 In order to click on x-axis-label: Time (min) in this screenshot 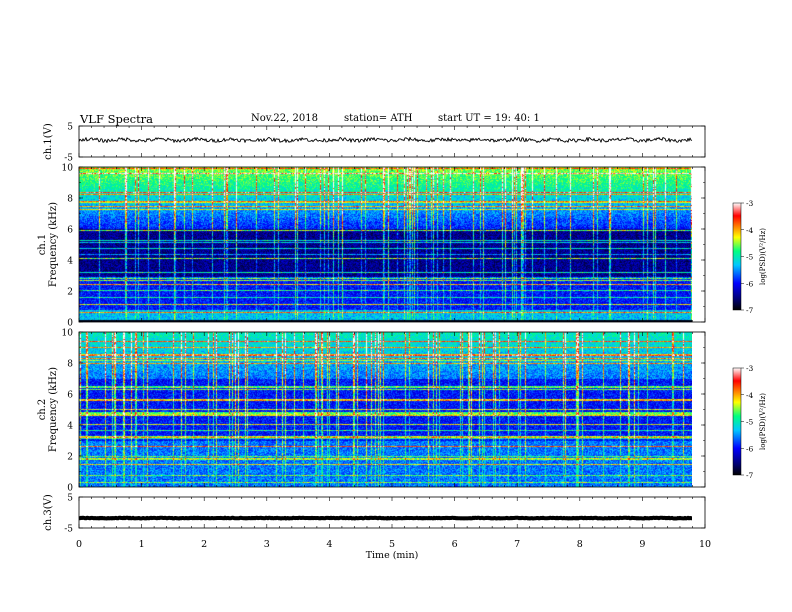, I will do `click(392, 555)`.